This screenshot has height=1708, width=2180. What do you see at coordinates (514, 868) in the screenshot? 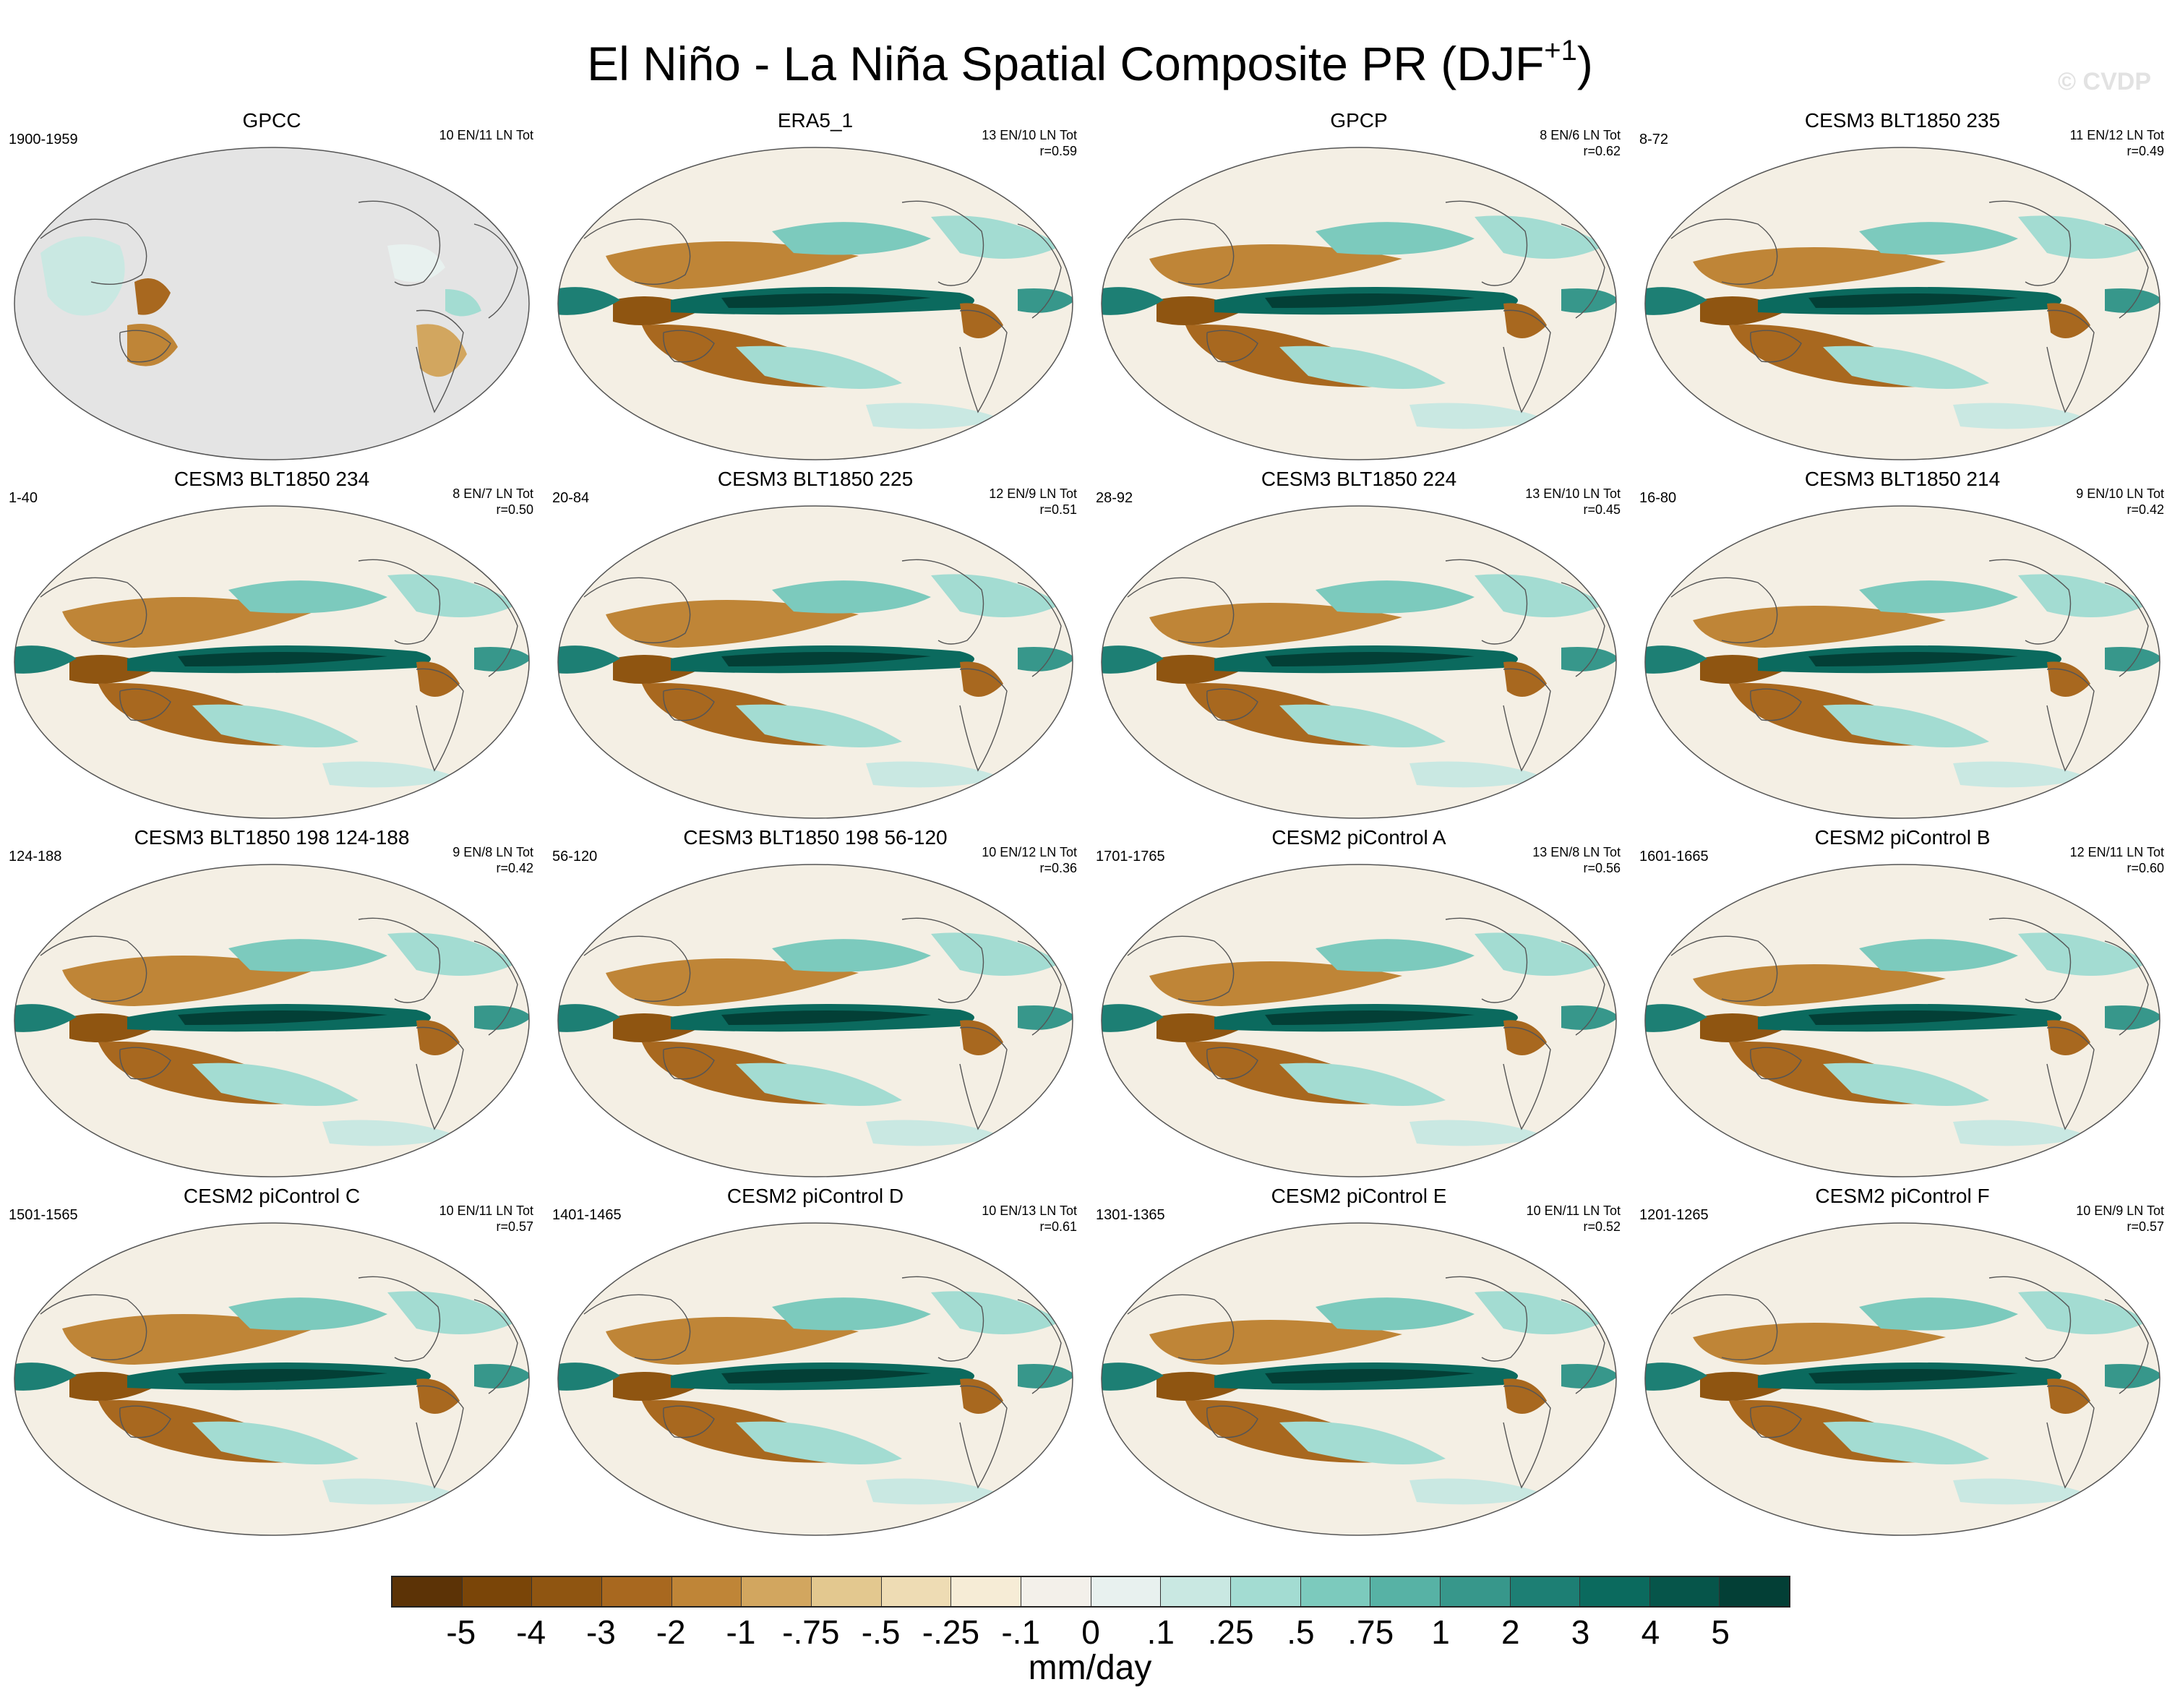
I see `pattern-correlation: r=0.42` at bounding box center [514, 868].